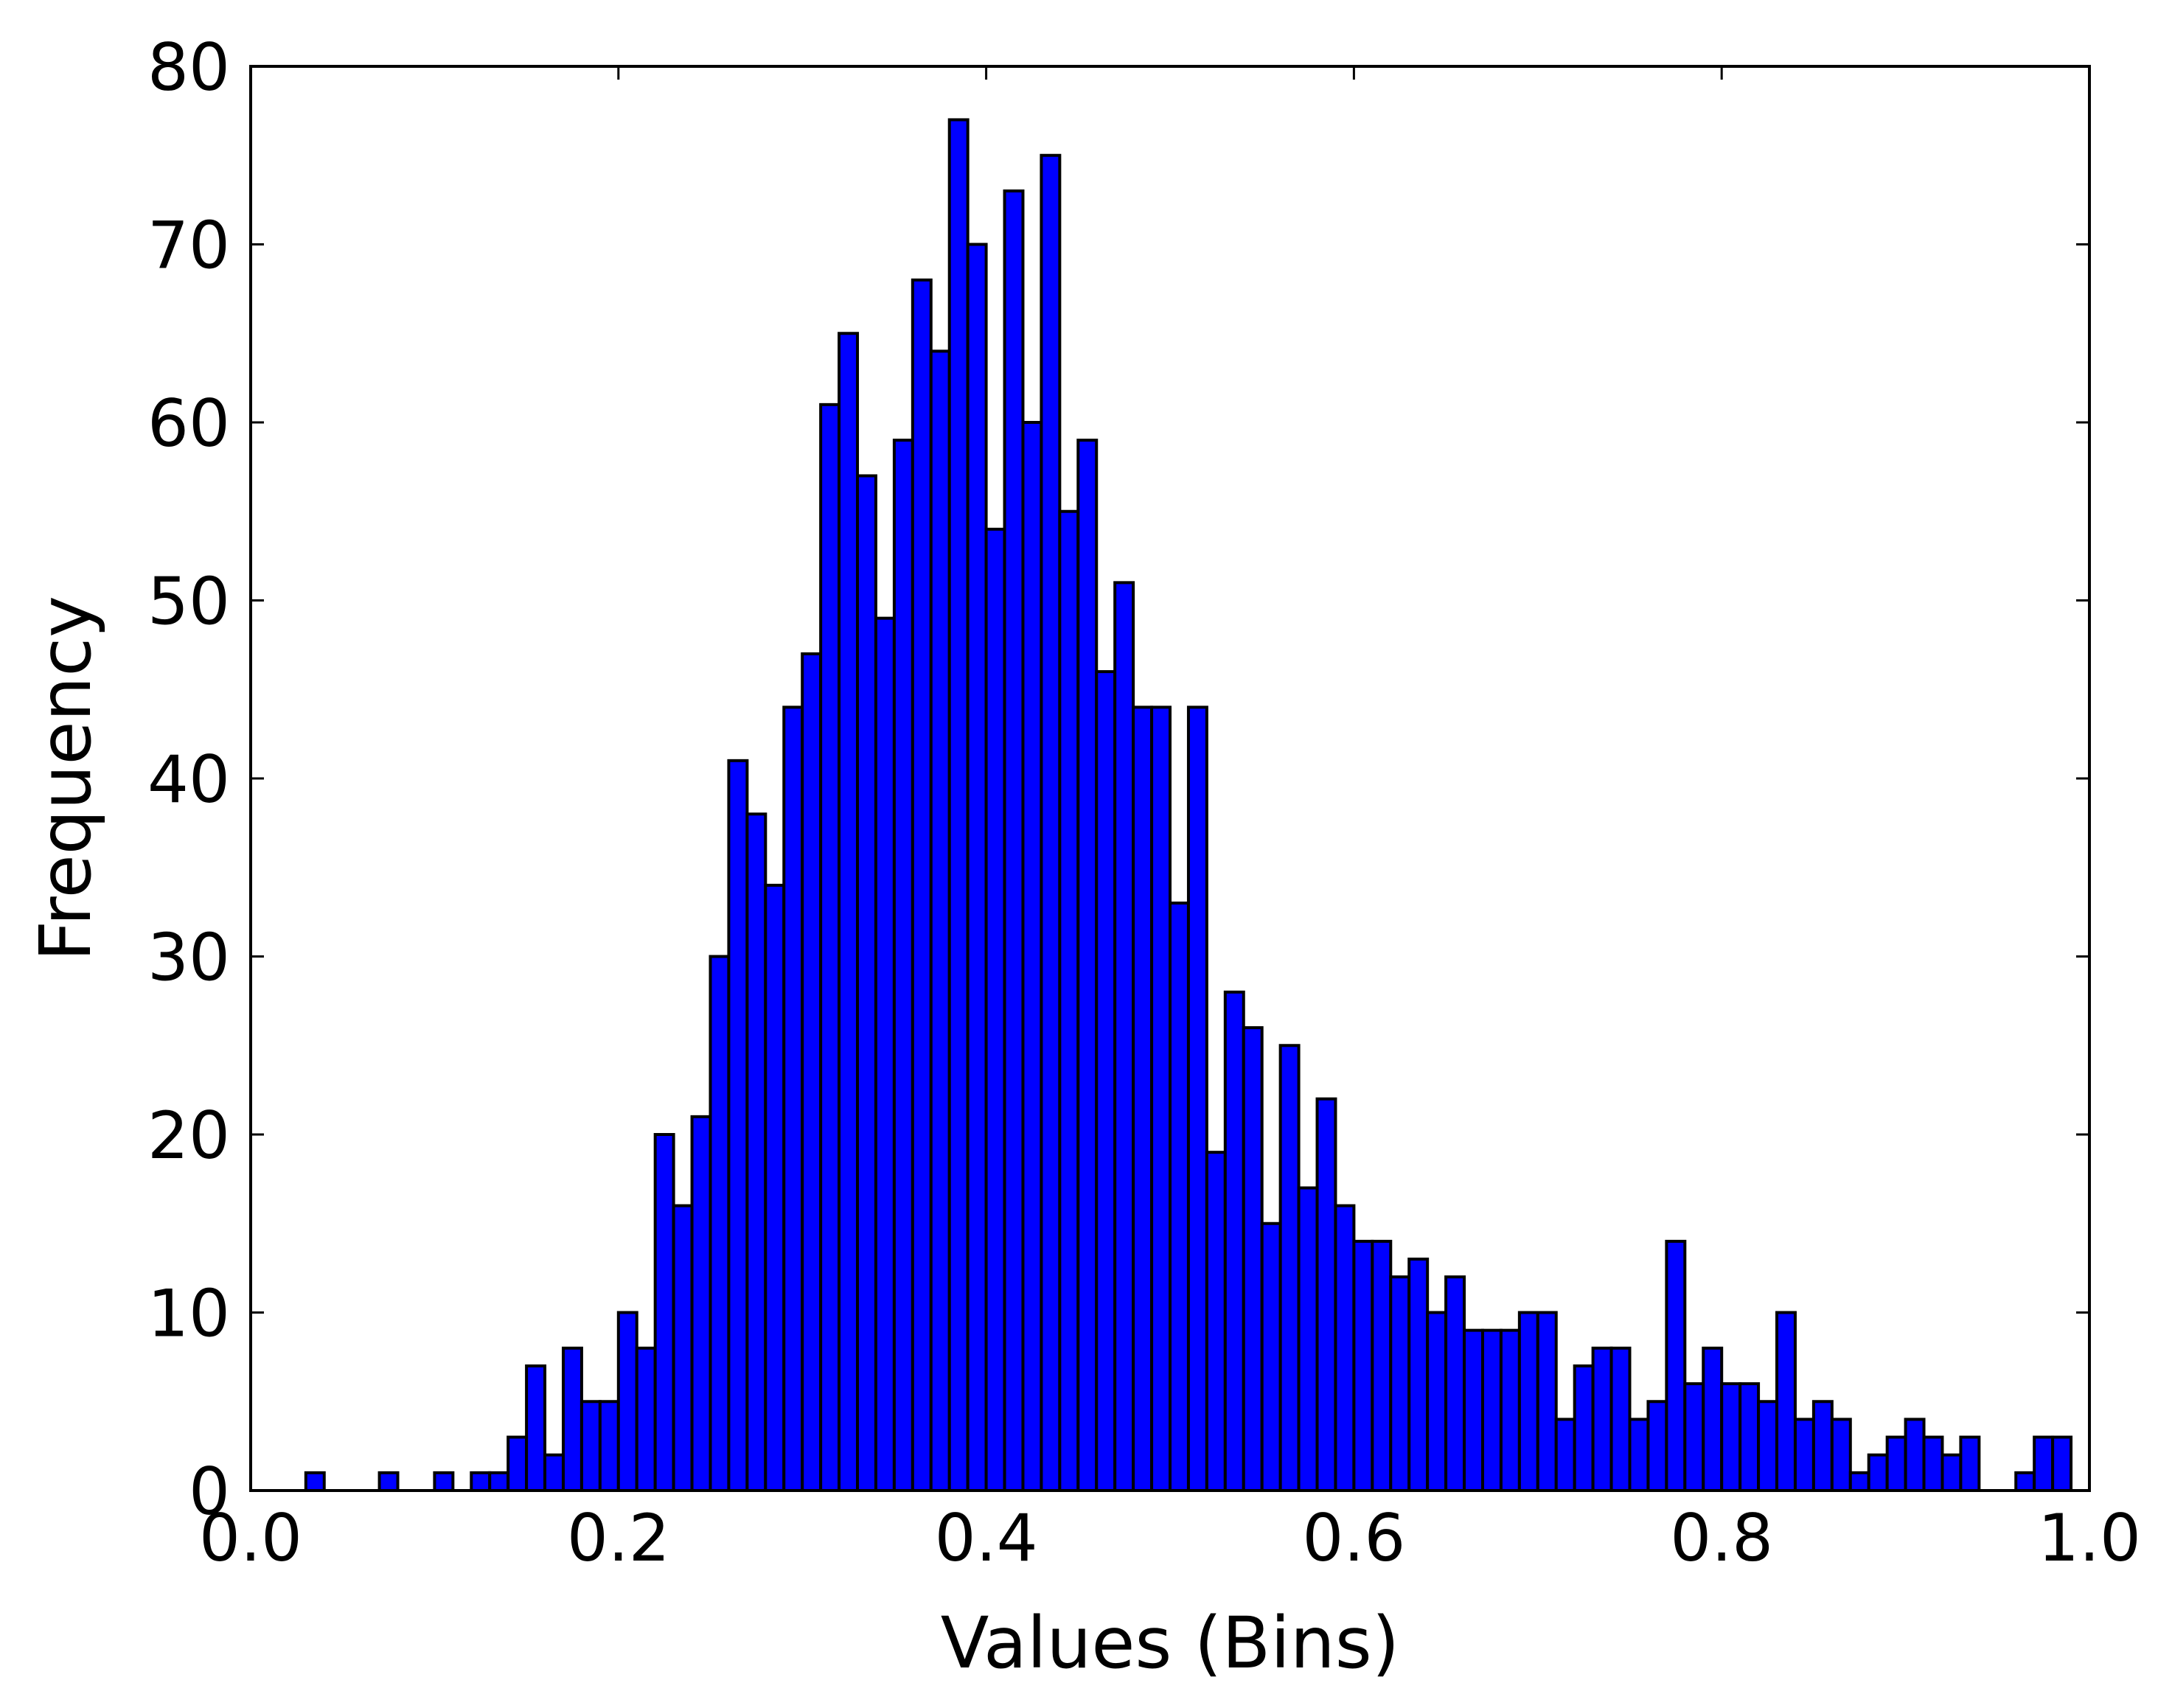 This screenshot has width=2172, height=1708. What do you see at coordinates (209, 1492) in the screenshot?
I see `y-tick-label: 0` at bounding box center [209, 1492].